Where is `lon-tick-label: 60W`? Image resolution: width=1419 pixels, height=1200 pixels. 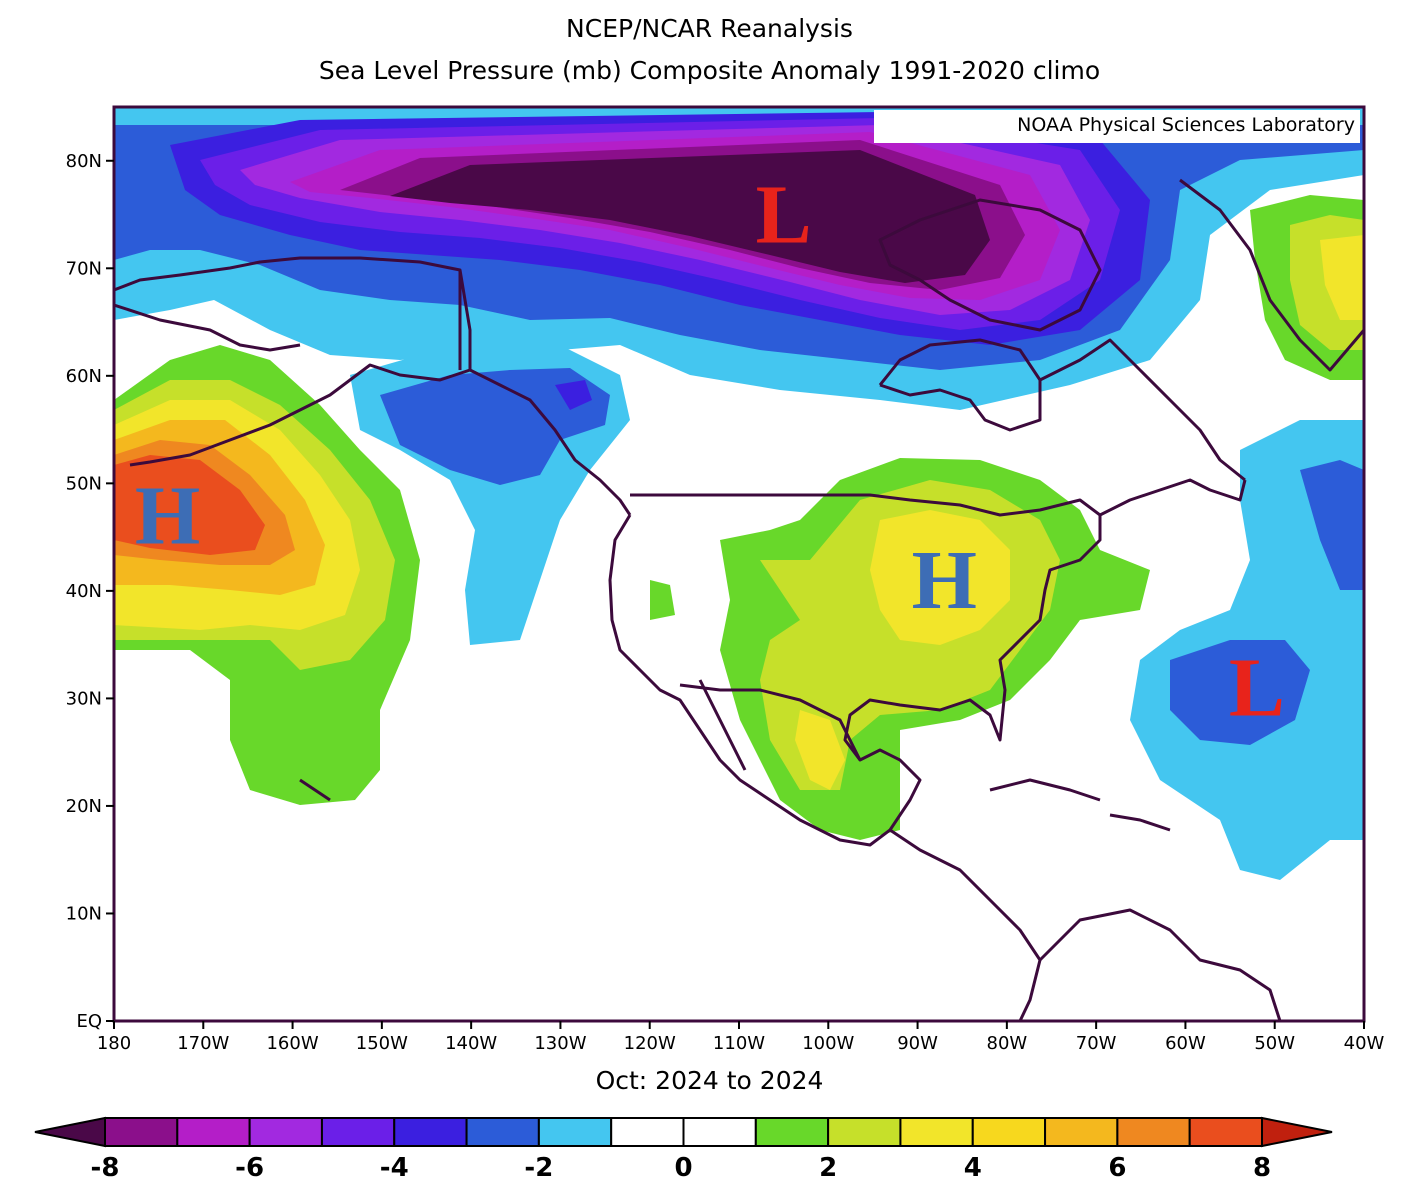
lon-tick-label: 60W is located at coordinates (1185, 1043).